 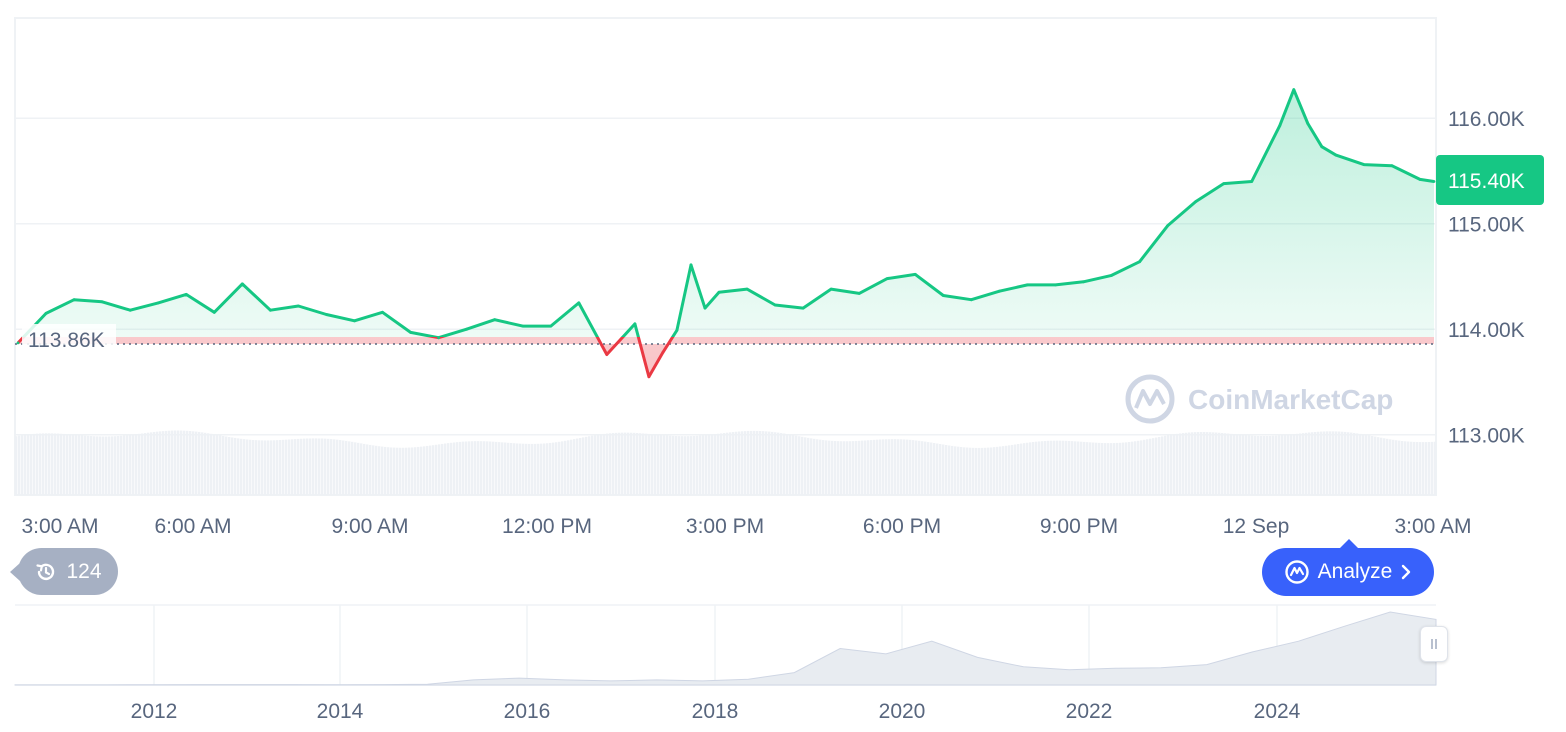 I want to click on history-badge: 124, so click(x=64, y=571).